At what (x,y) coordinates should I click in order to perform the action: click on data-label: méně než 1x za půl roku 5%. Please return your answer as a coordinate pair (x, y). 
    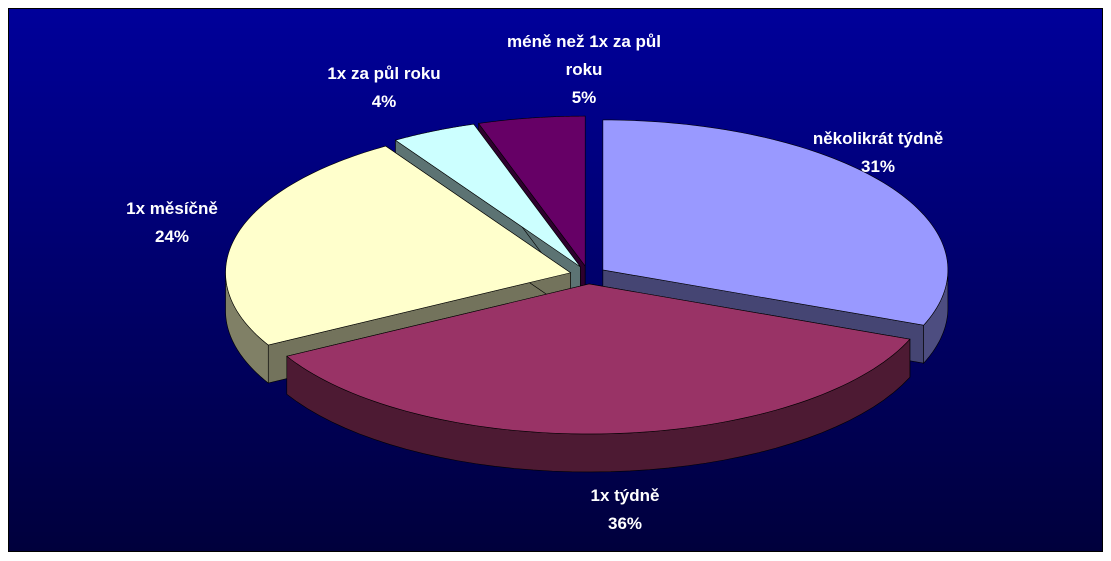
    Looking at the image, I should click on (584, 70).